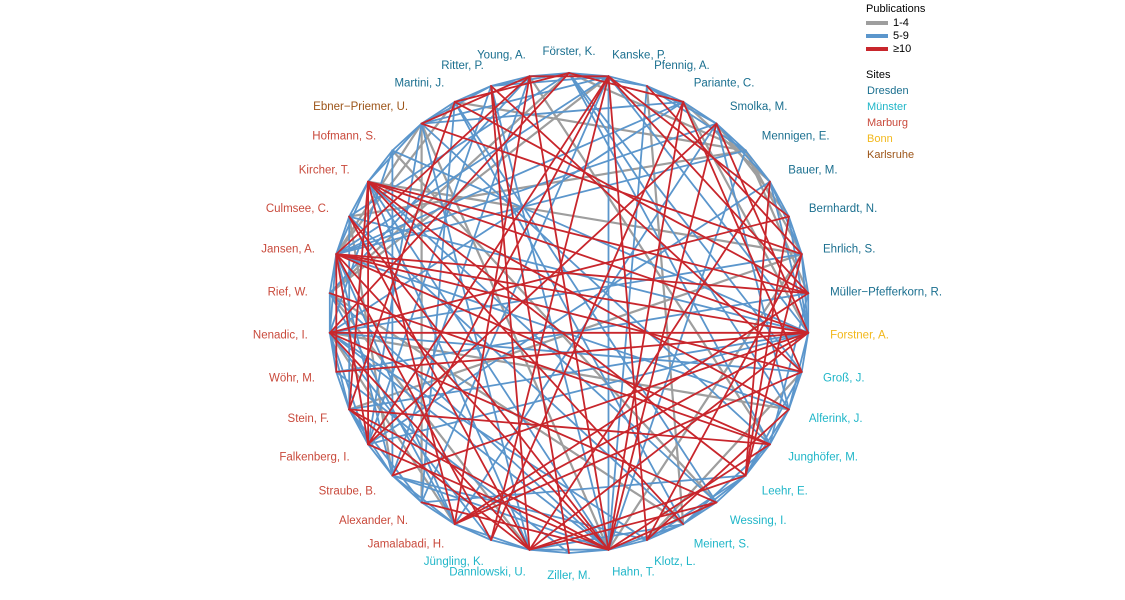 This screenshot has height=600, width=1125. What do you see at coordinates (675, 562) in the screenshot?
I see `node-label: Klotz, L.` at bounding box center [675, 562].